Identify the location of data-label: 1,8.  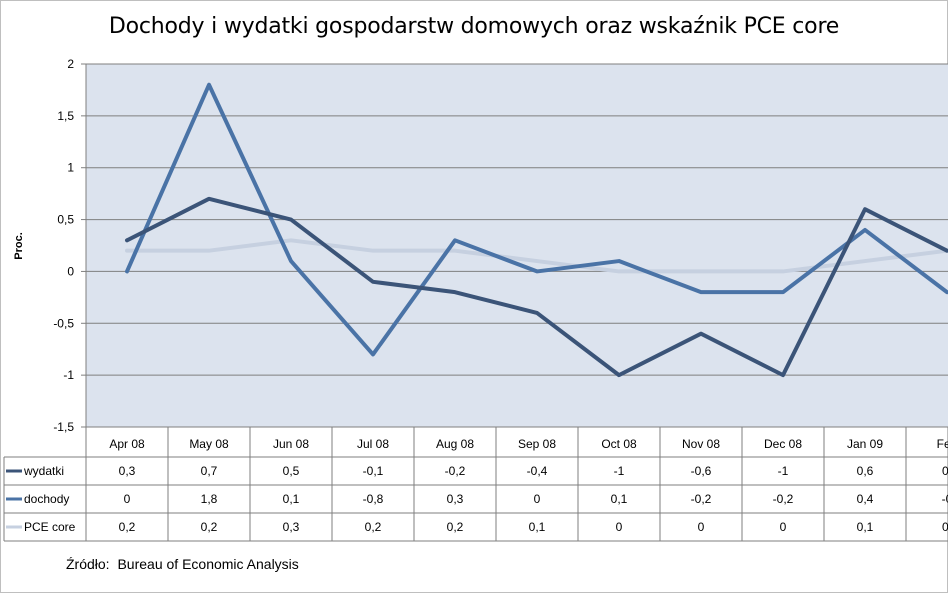
(209, 499).